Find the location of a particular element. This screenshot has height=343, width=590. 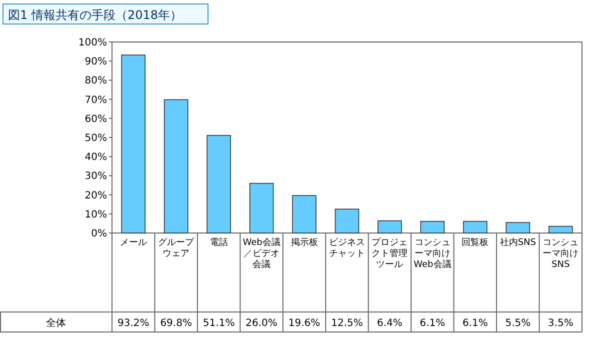

data-label: 3.5% is located at coordinates (561, 323).